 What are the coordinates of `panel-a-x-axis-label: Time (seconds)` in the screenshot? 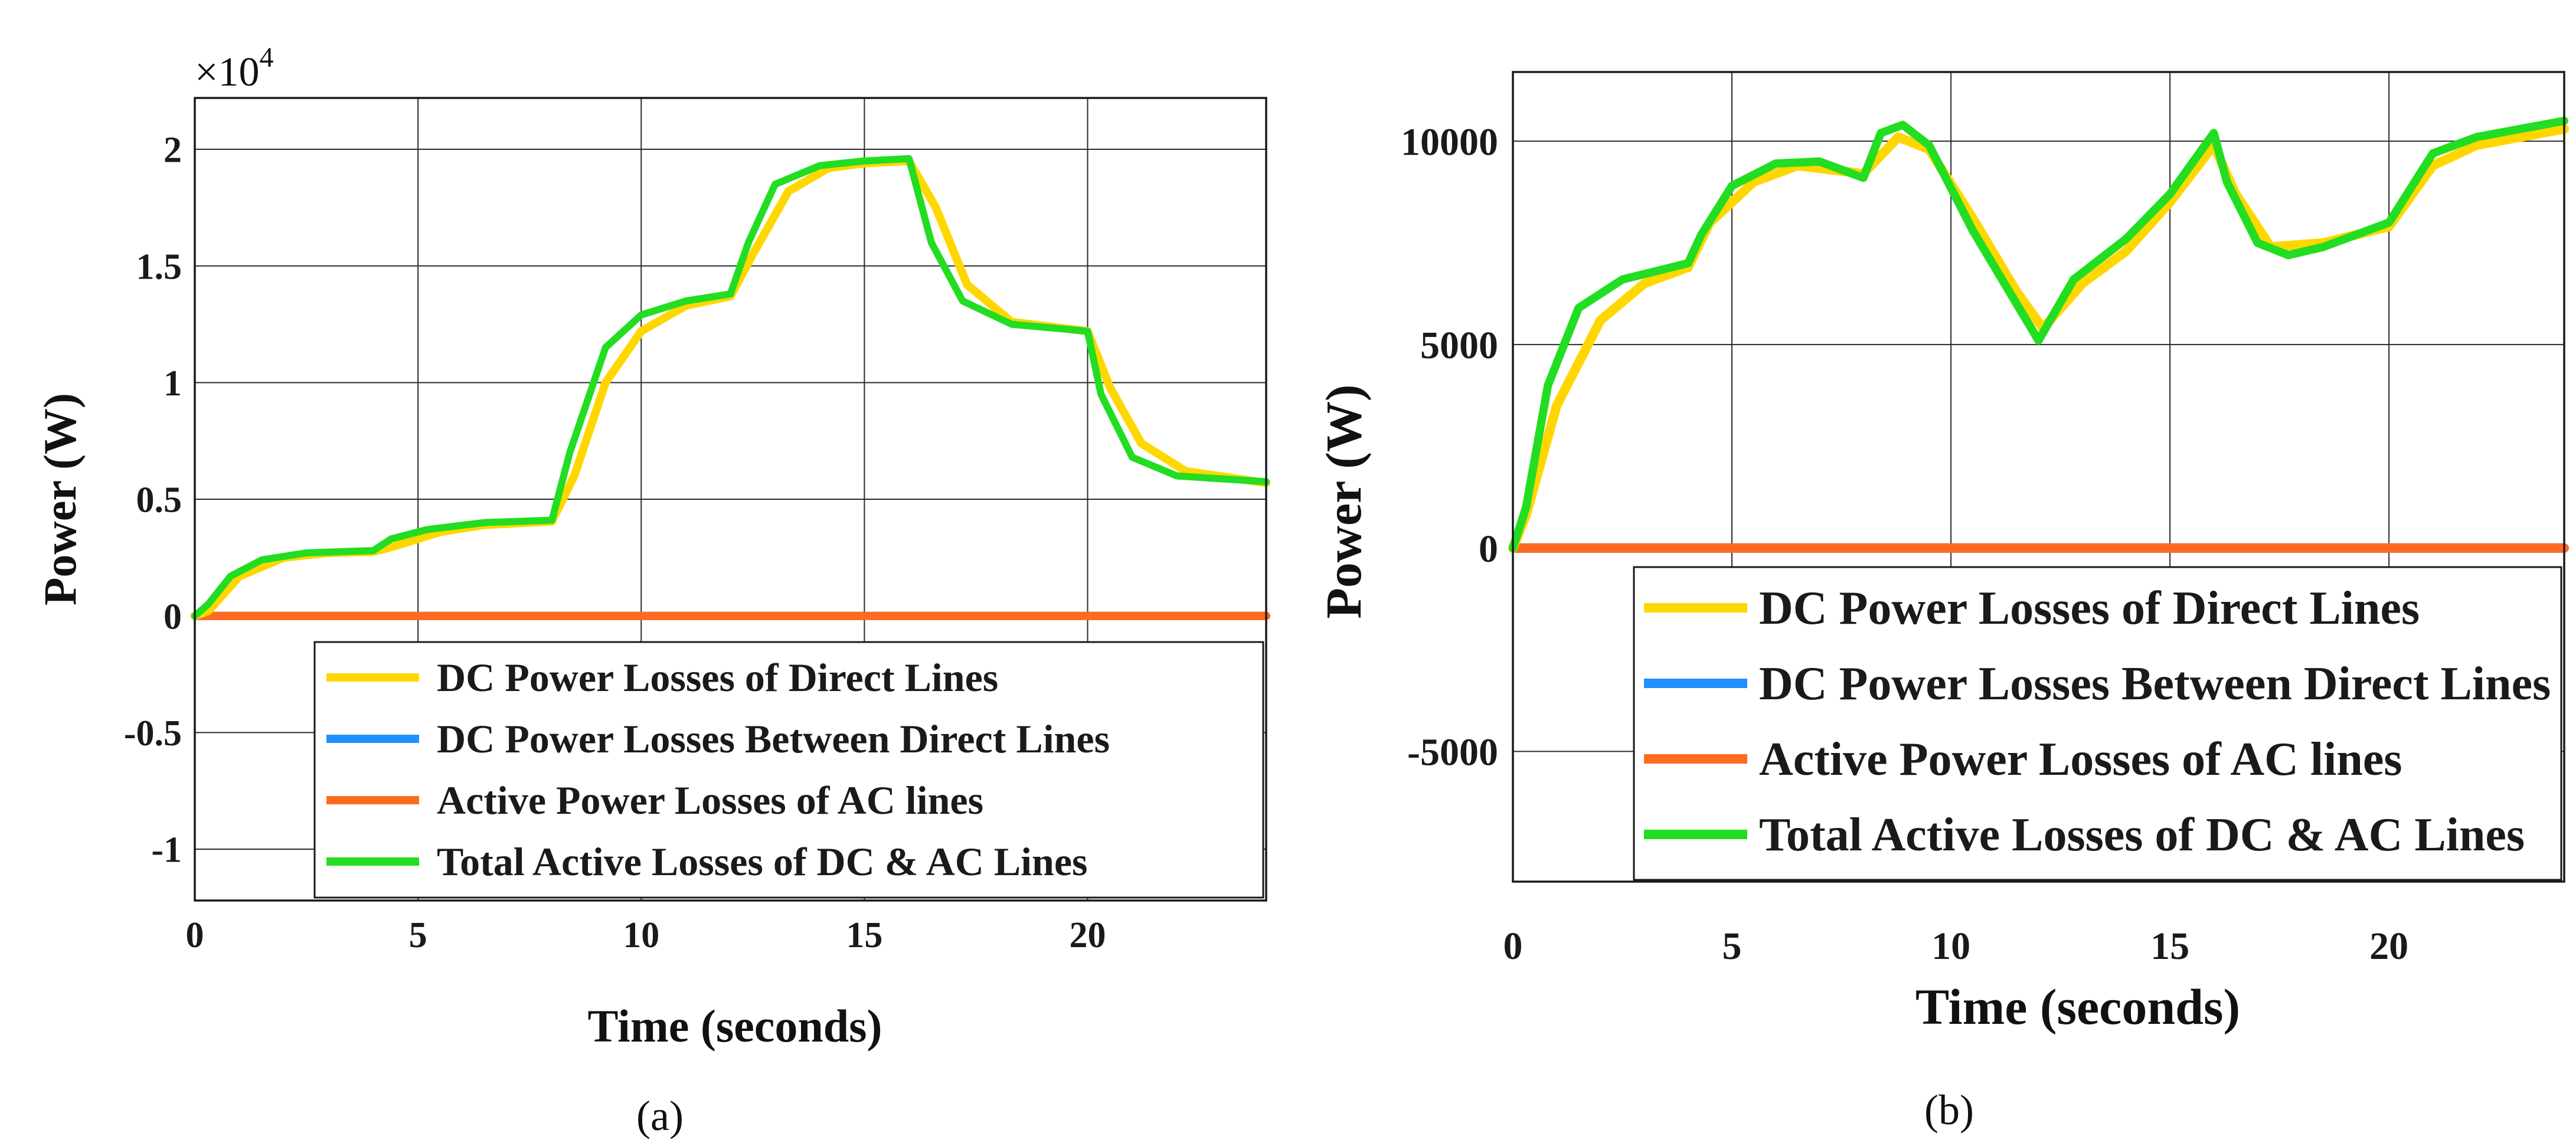 It's located at (734, 1026).